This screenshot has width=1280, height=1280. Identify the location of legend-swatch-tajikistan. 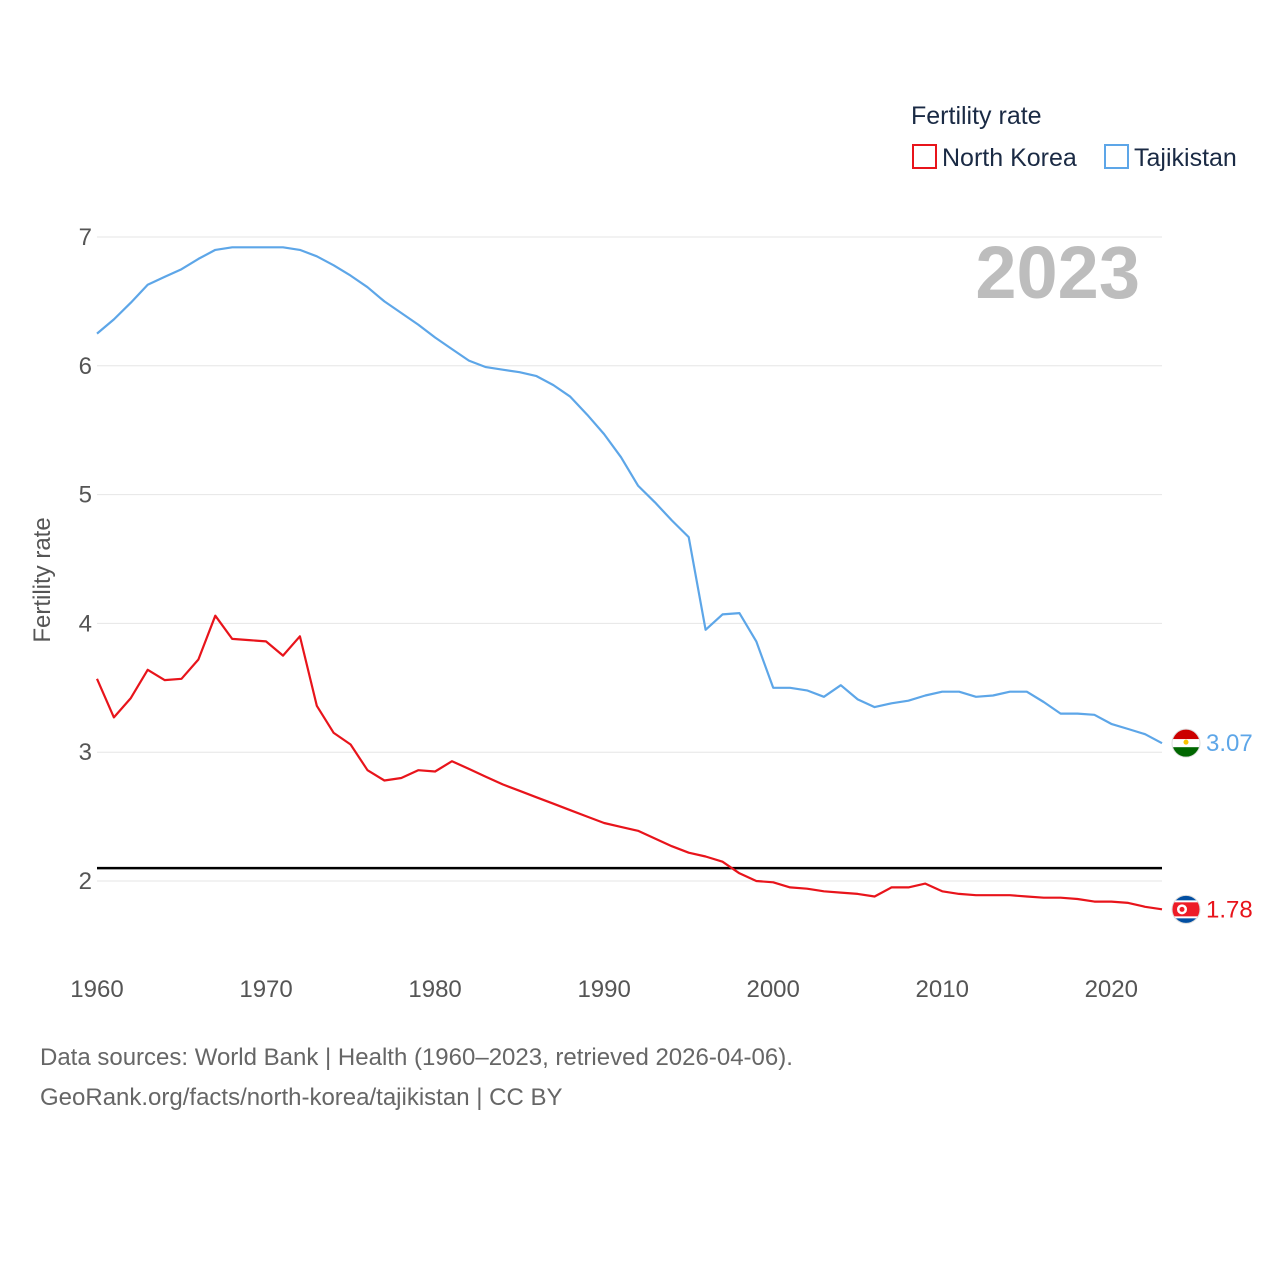
(1116, 156).